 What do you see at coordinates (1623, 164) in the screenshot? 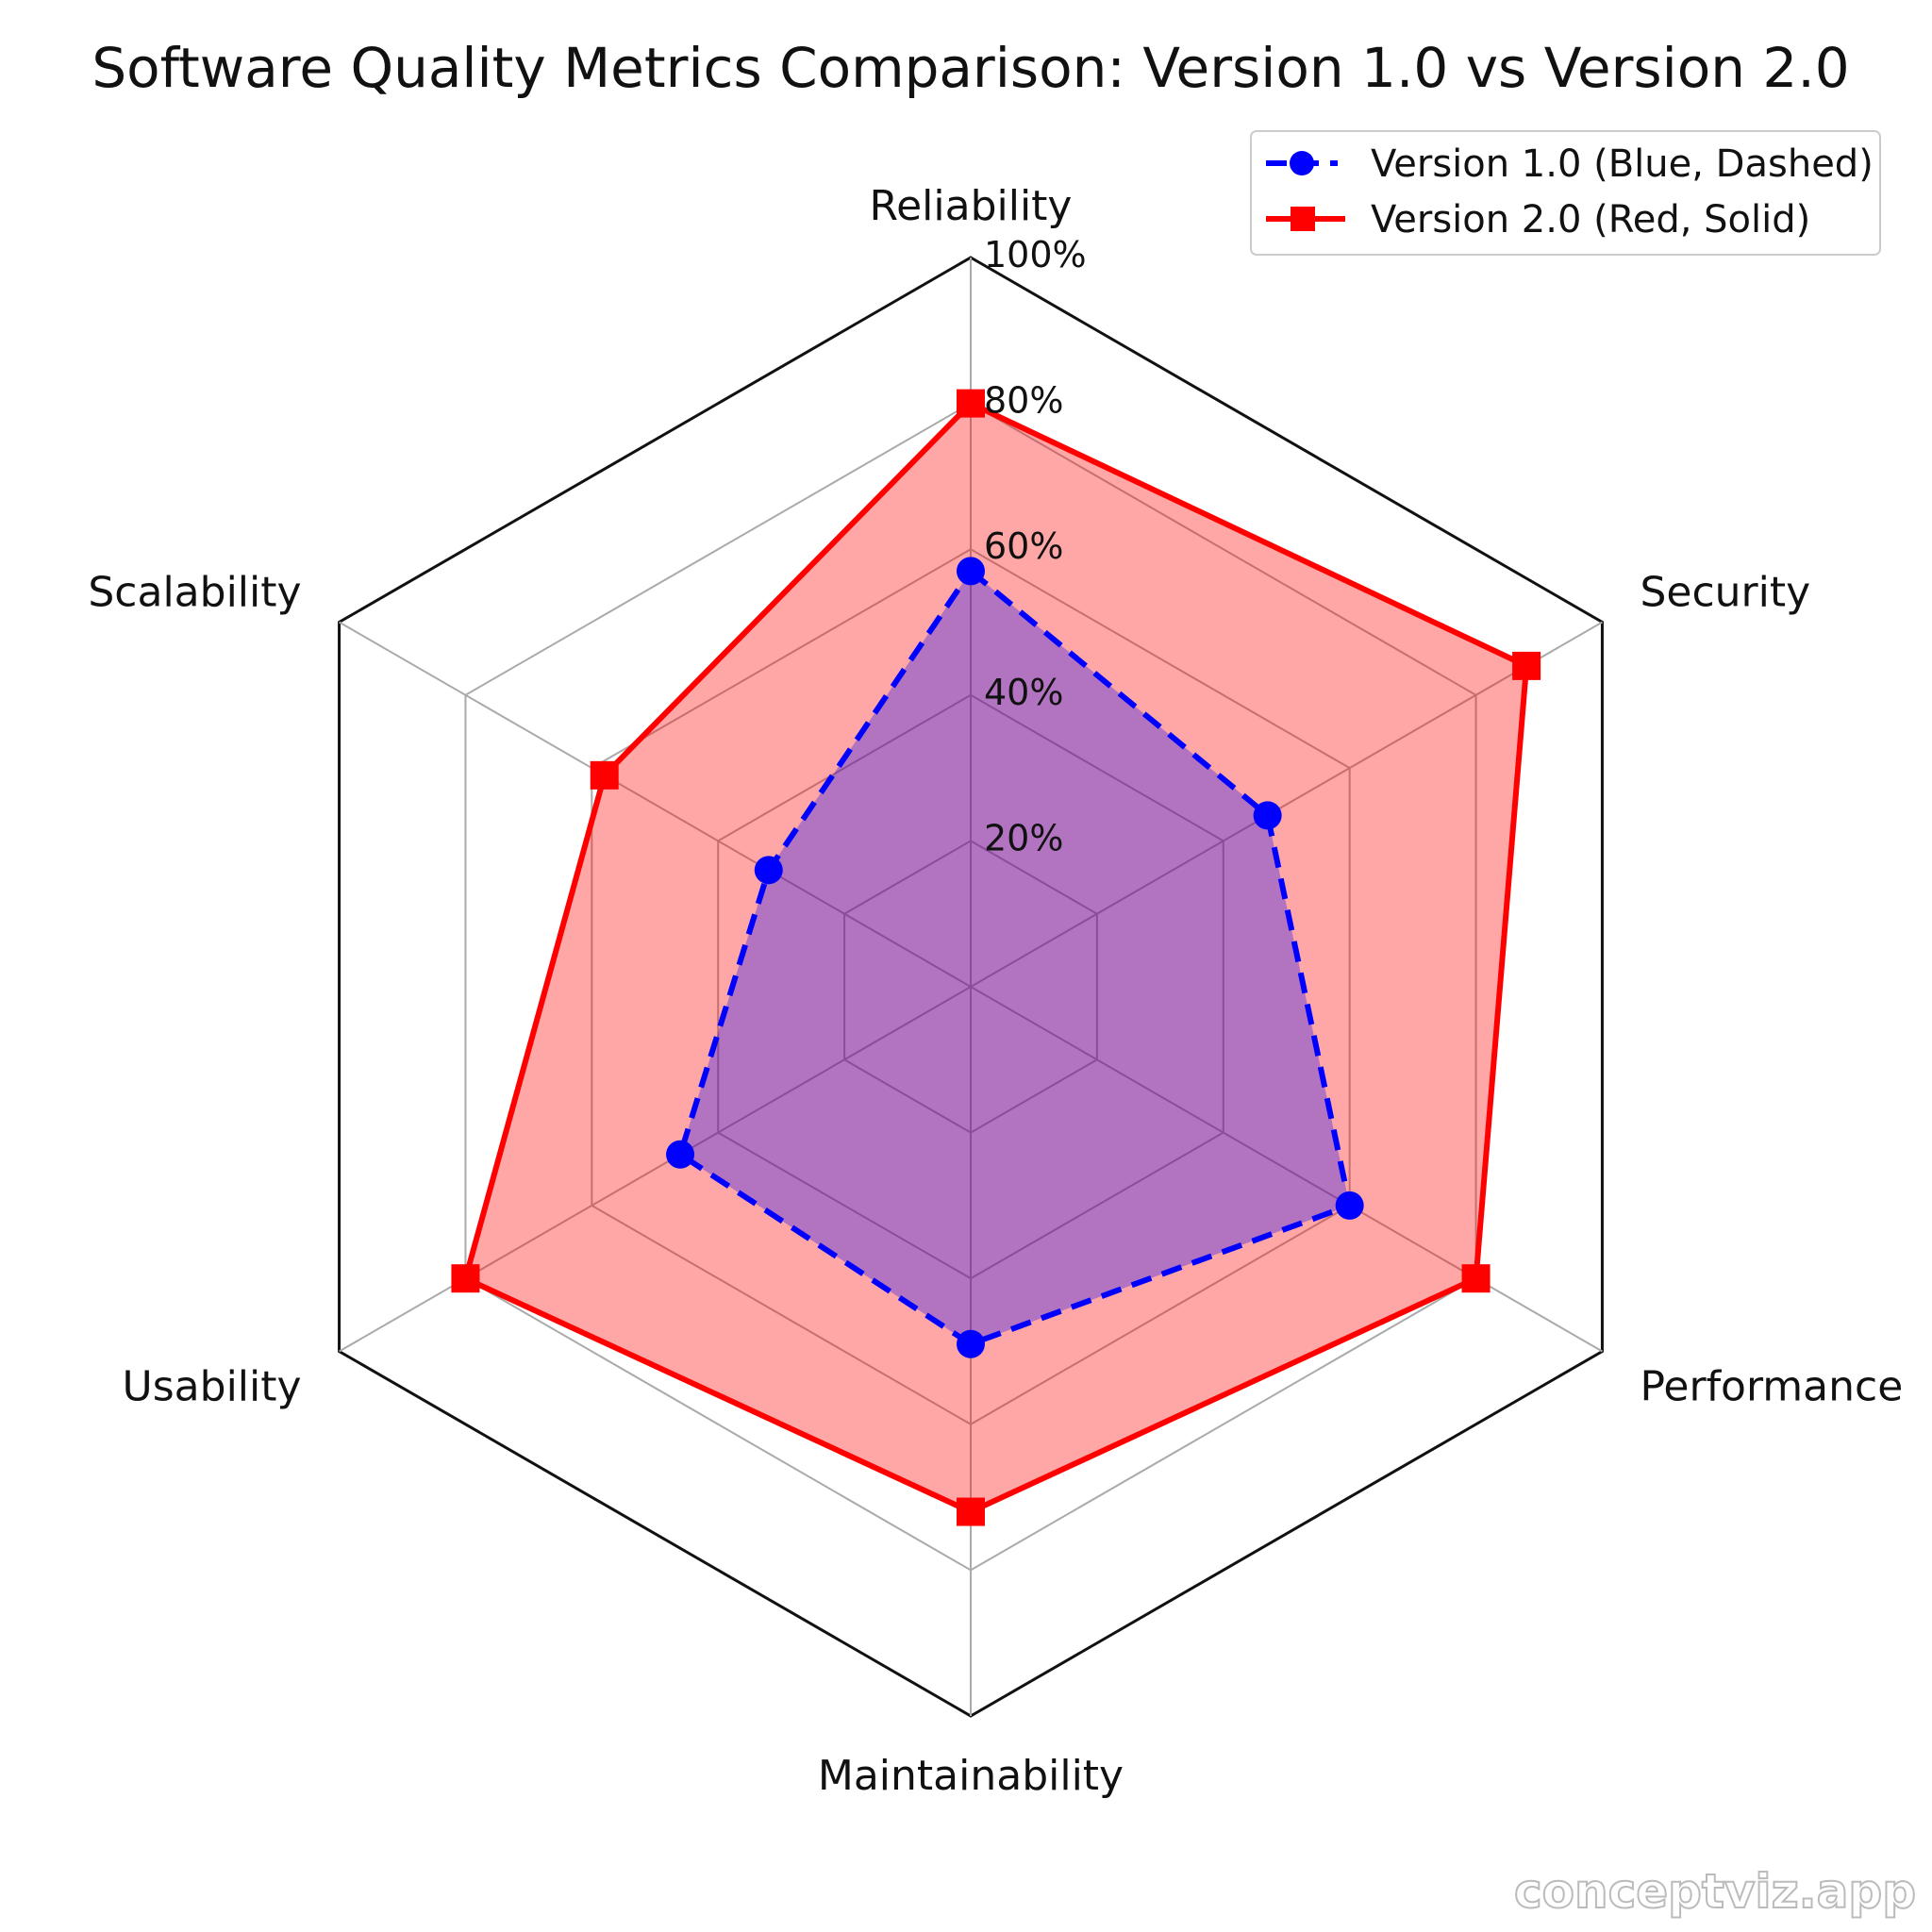
I see `legend-label-v1: Version 1.0 (Blue, Dashed)` at bounding box center [1623, 164].